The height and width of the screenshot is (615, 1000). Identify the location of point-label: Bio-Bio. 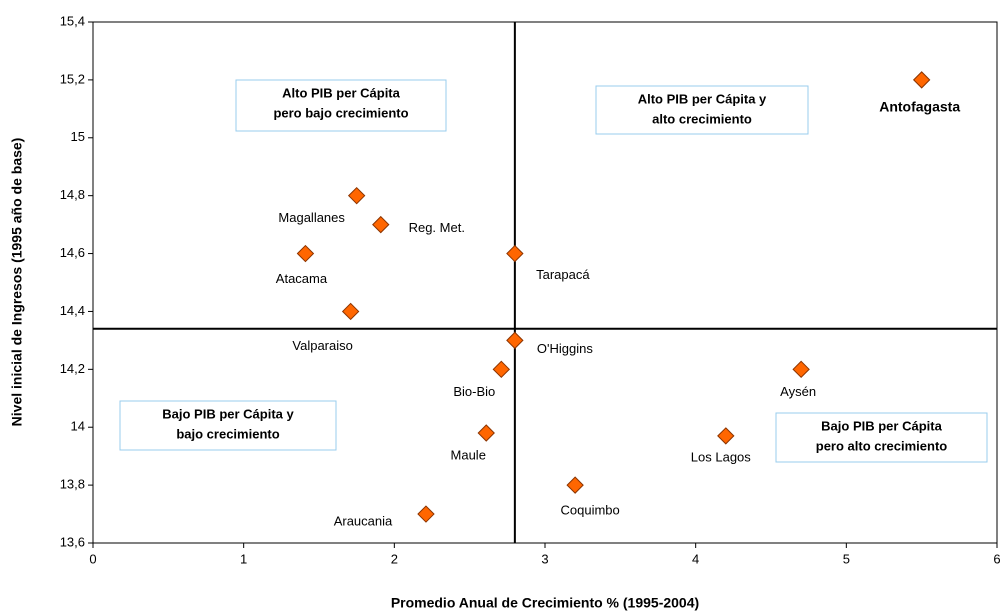
(474, 391).